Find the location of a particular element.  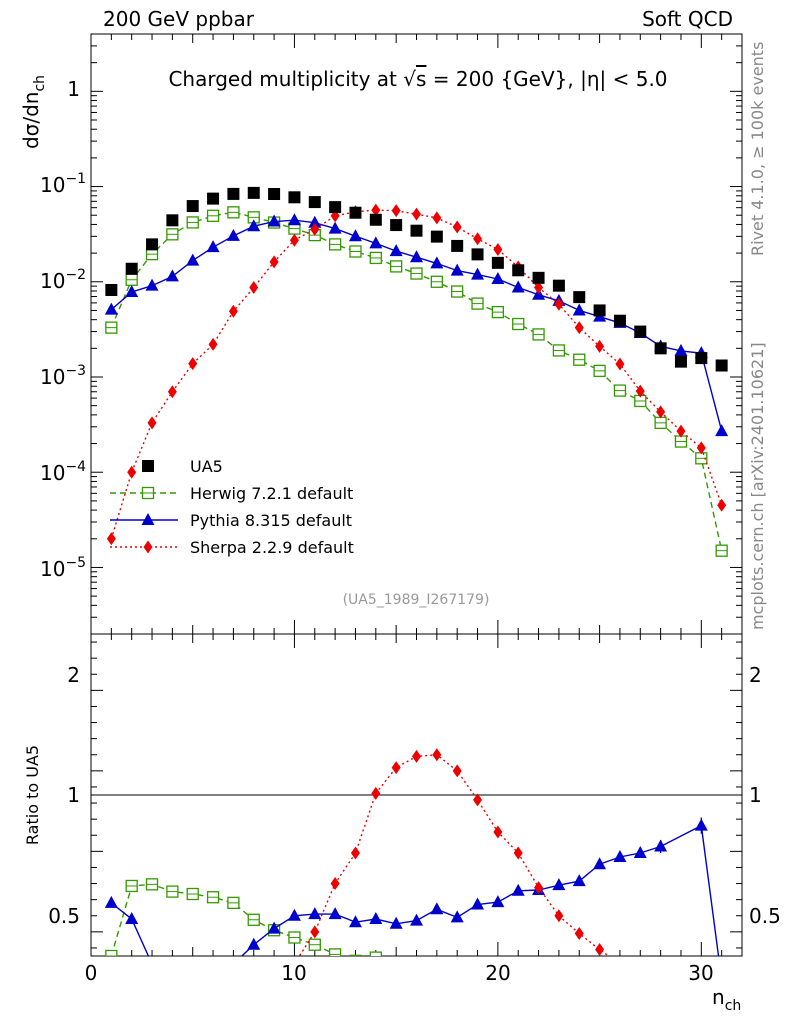

chart-title-sqrt: √ is located at coordinates (409, 79).